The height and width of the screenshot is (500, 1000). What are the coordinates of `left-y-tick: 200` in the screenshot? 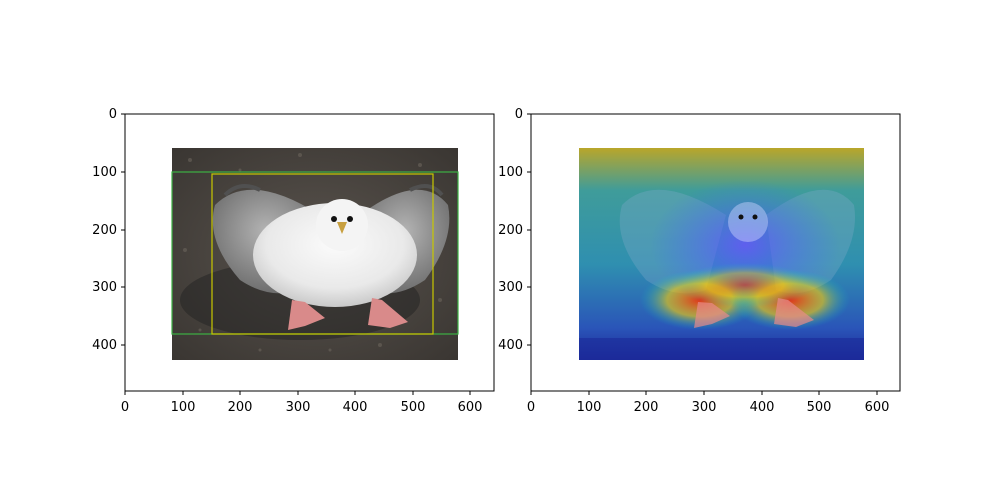 It's located at (104, 230).